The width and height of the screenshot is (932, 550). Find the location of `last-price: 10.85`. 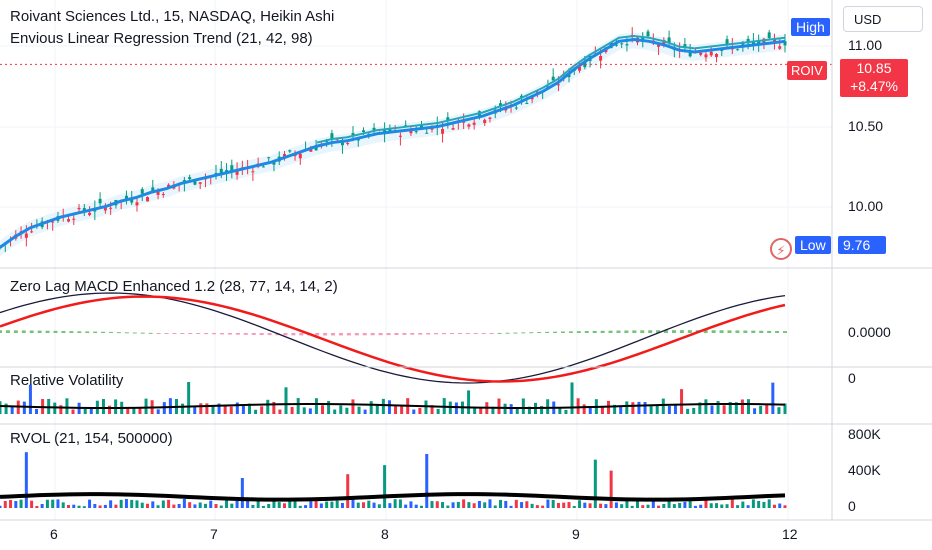

last-price: 10.85 is located at coordinates (874, 68).